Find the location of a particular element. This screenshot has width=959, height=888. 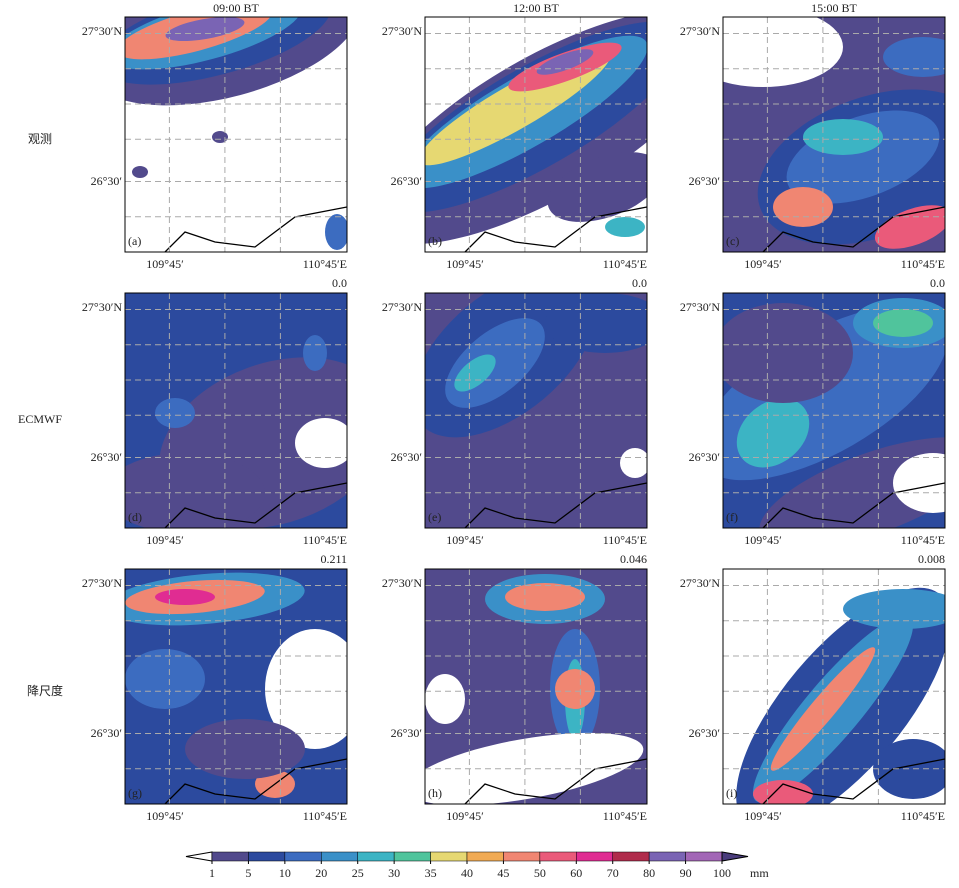

panel-score: 0.0 is located at coordinates (937, 283).